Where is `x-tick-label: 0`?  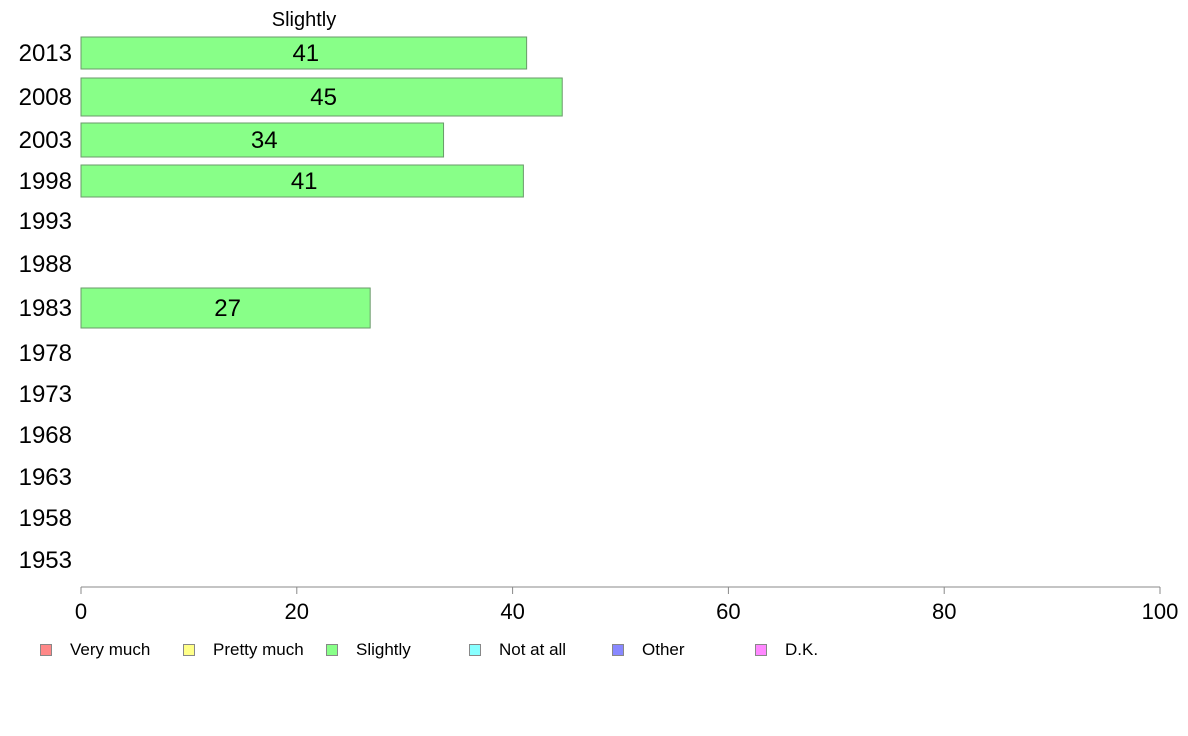
x-tick-label: 0 is located at coordinates (81, 611).